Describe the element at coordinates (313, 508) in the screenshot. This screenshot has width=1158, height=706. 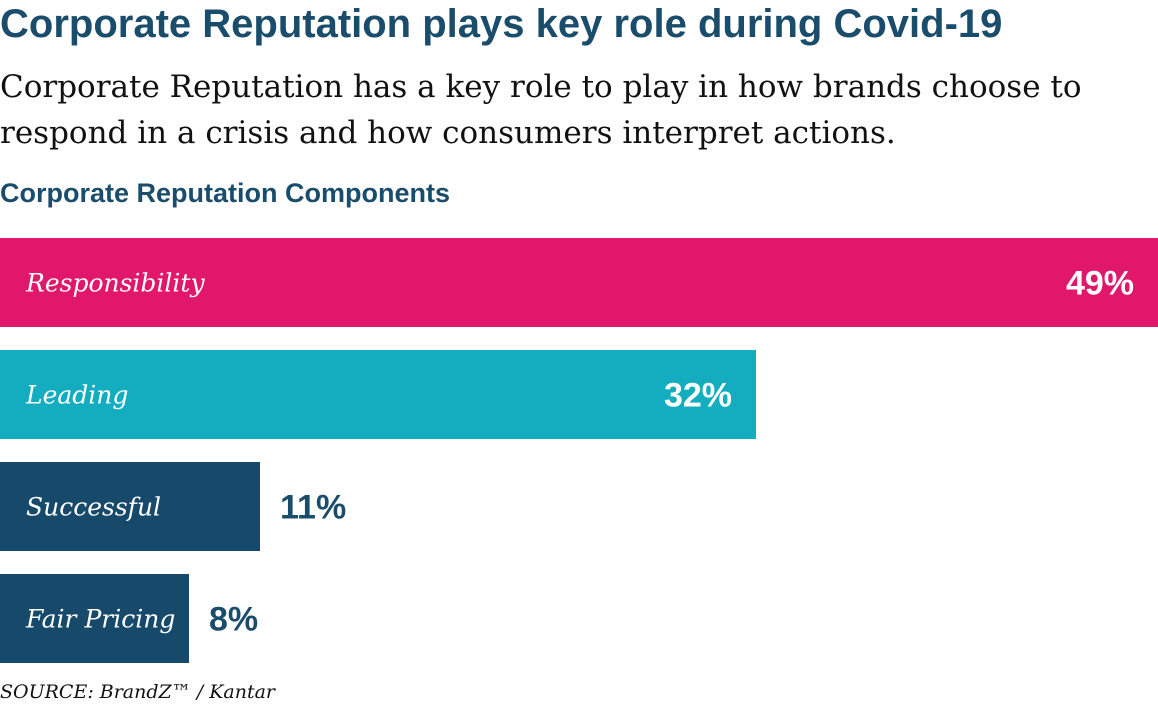
I see `bar-value-successful: 11%` at that location.